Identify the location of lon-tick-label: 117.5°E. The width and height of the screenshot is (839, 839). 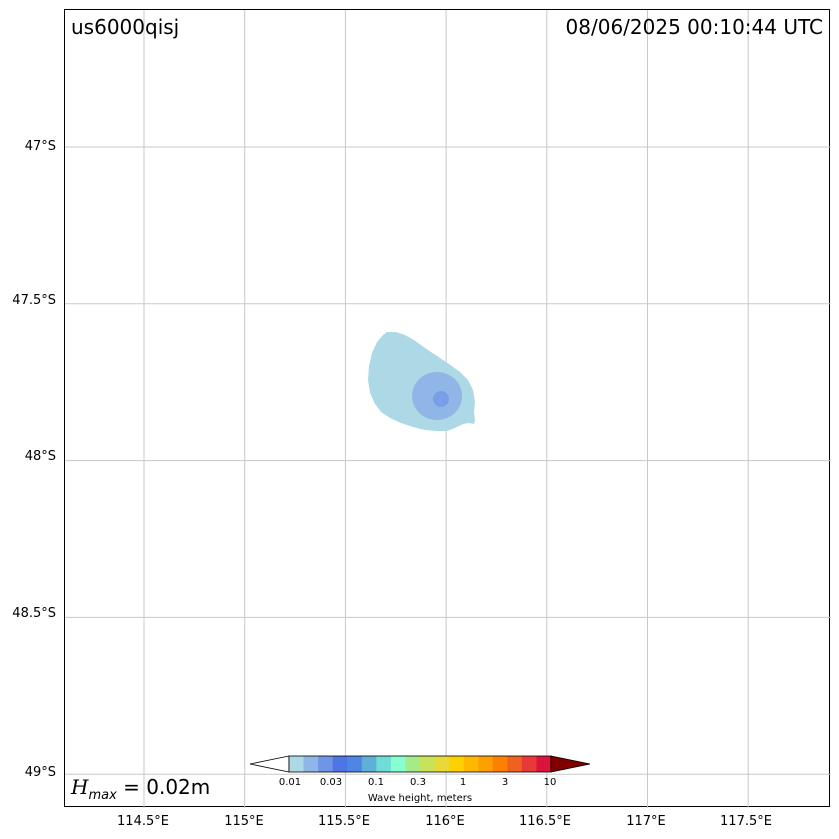
(746, 821).